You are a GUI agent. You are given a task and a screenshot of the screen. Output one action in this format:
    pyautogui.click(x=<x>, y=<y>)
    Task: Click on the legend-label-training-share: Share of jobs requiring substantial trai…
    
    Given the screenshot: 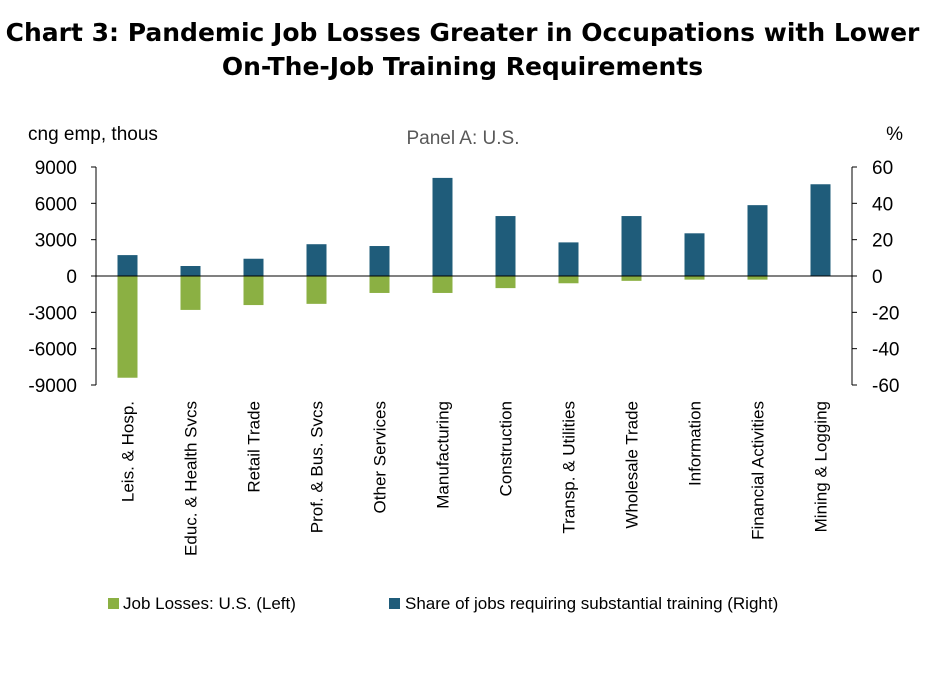 What is the action you would take?
    pyautogui.click(x=591, y=603)
    